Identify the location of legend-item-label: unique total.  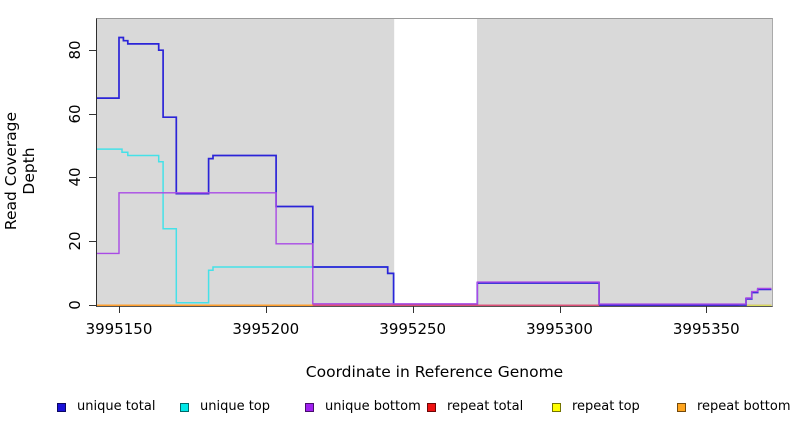
(116, 406).